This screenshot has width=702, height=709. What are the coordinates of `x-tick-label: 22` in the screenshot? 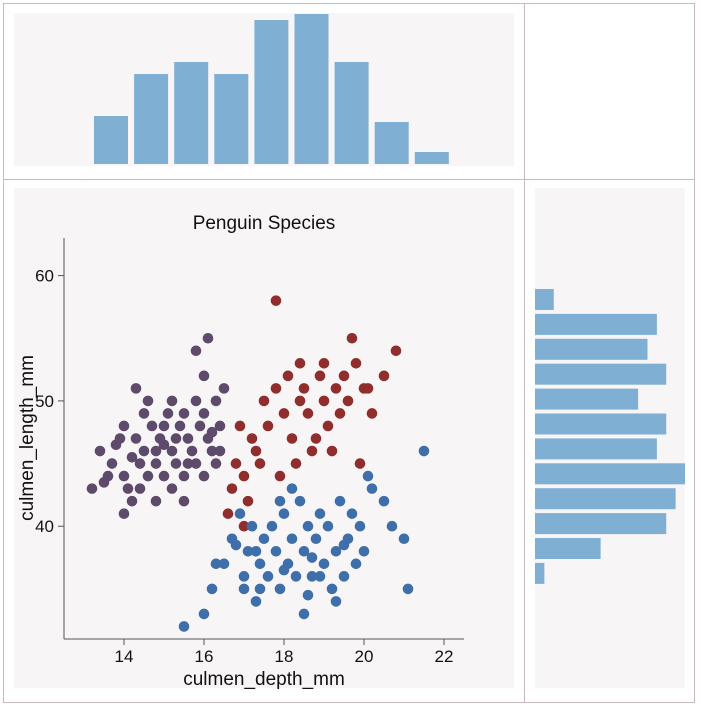 It's located at (444, 656).